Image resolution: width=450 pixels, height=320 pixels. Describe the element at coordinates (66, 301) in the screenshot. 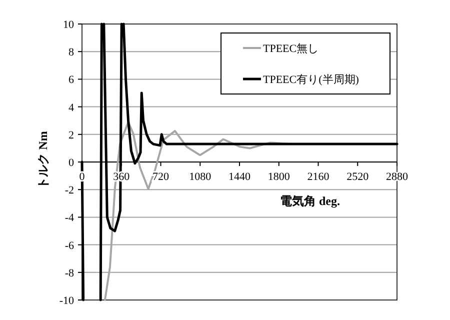

I see `y-tick-label: -10` at that location.